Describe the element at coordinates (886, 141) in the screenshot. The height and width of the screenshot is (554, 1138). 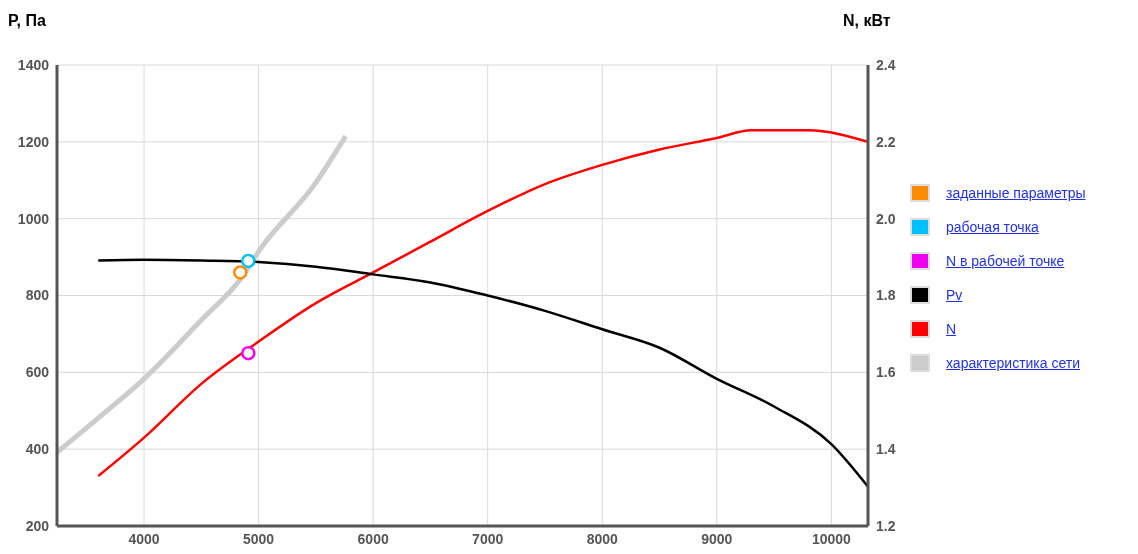
I see `y2-tick-label: 2.2` at that location.